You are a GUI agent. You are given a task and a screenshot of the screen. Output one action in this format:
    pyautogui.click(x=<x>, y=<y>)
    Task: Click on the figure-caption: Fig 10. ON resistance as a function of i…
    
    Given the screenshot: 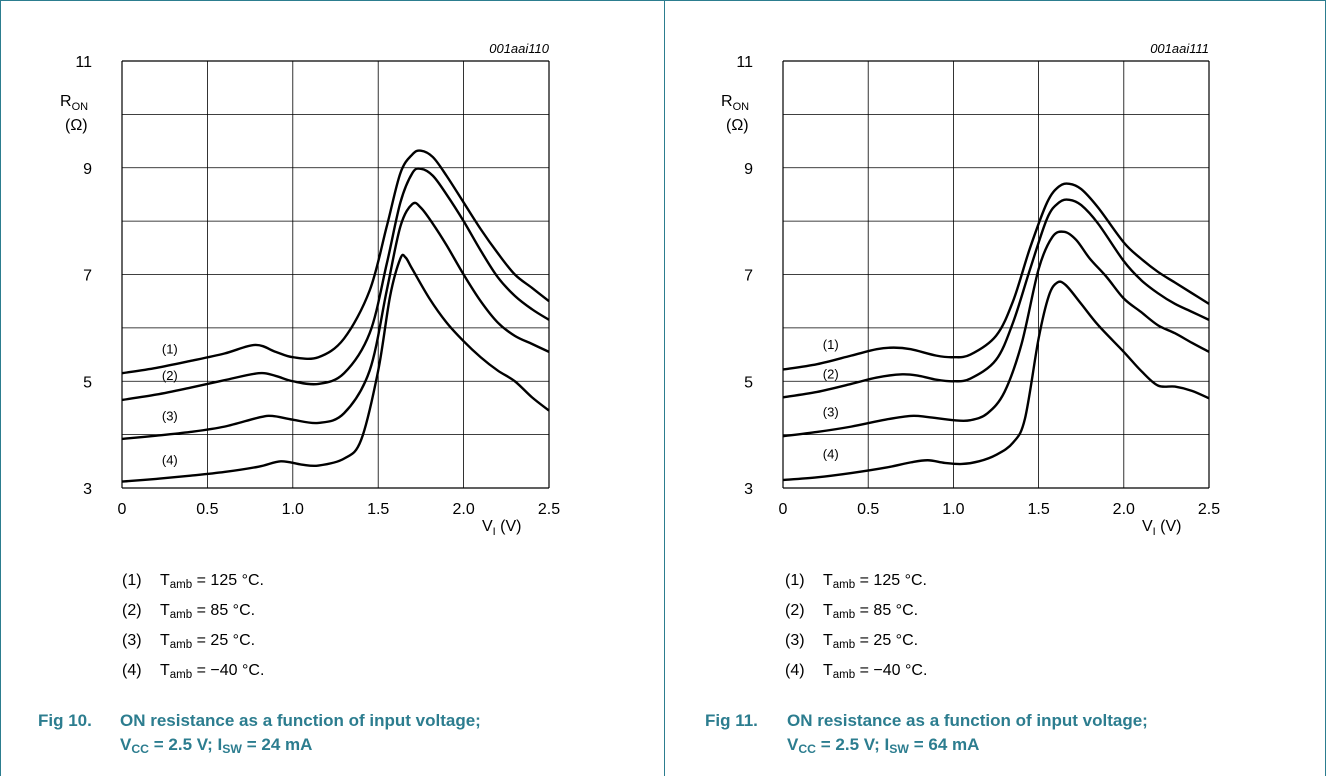 What is the action you would take?
    pyautogui.click(x=348, y=741)
    